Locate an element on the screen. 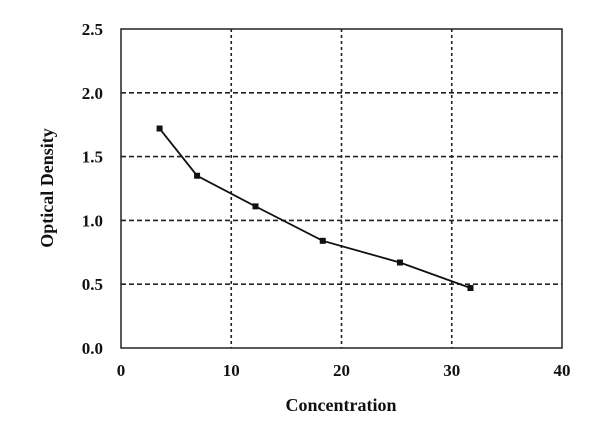  y-tick-label: 1.5 is located at coordinates (92, 157).